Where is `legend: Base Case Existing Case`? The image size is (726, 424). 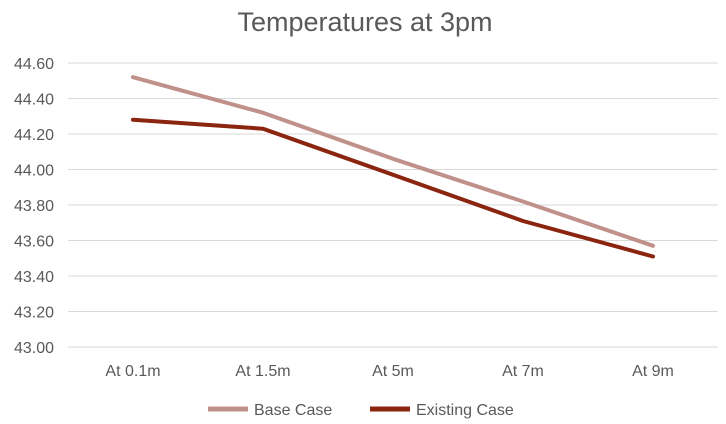
legend: Base Case Existing Case is located at coordinates (361, 410).